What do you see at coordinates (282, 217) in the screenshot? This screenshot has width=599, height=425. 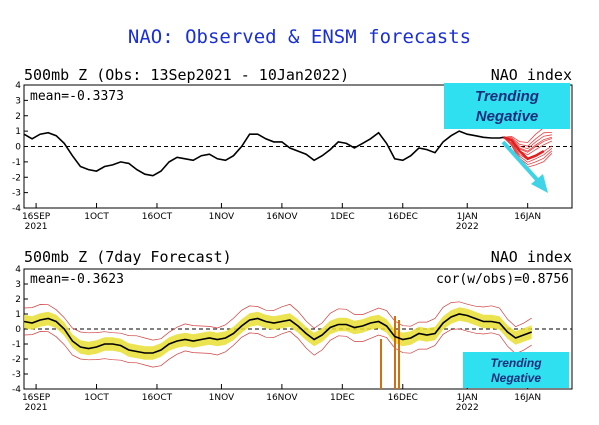 I see `top-xtick-label: 16NOV` at bounding box center [282, 217].